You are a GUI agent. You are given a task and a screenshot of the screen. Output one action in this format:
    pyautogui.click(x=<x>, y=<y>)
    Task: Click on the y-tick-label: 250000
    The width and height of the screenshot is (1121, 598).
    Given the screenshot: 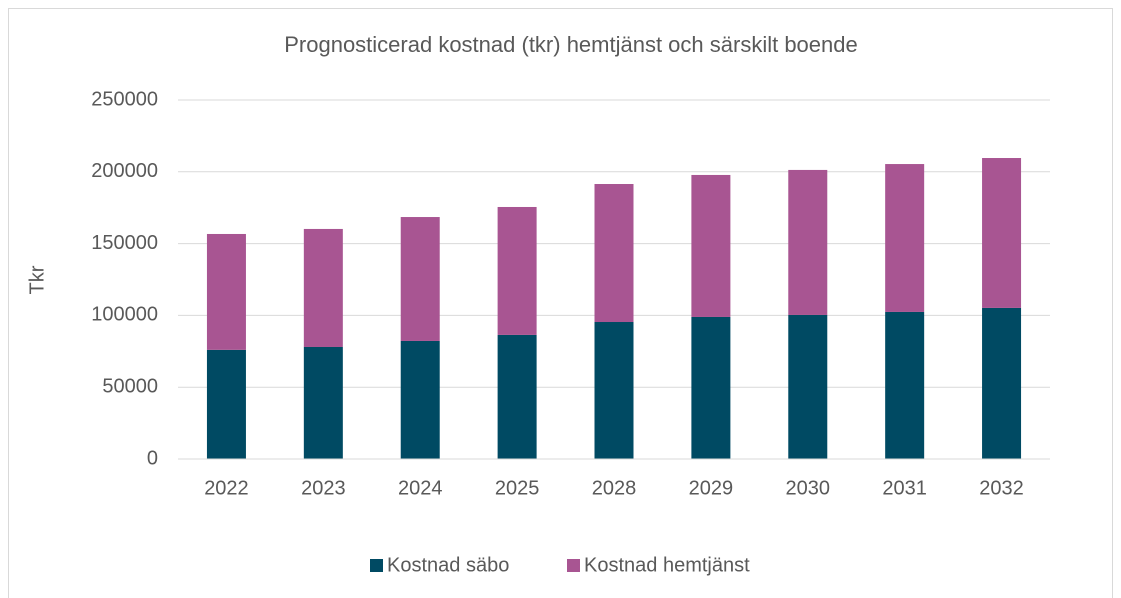 What is the action you would take?
    pyautogui.click(x=124, y=99)
    